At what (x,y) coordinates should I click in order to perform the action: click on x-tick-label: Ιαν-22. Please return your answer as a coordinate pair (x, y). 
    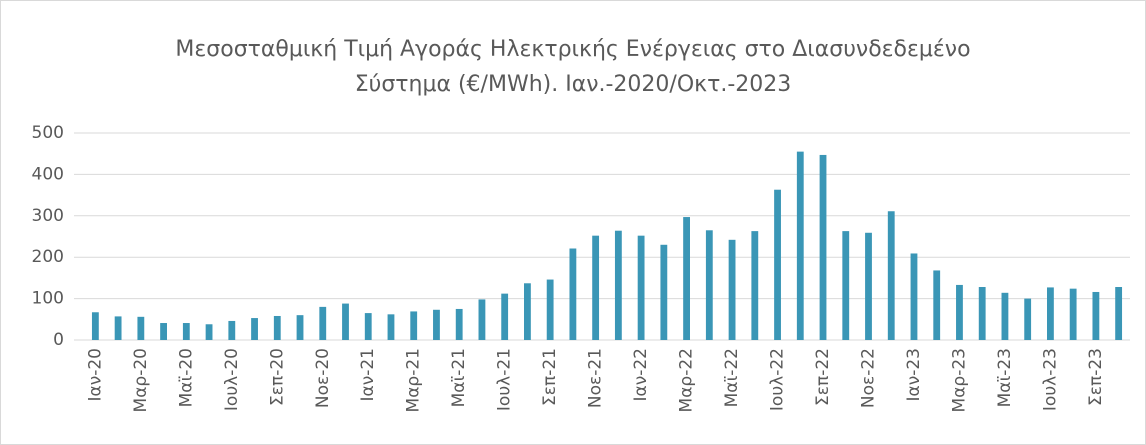
    Looking at the image, I should click on (641, 374).